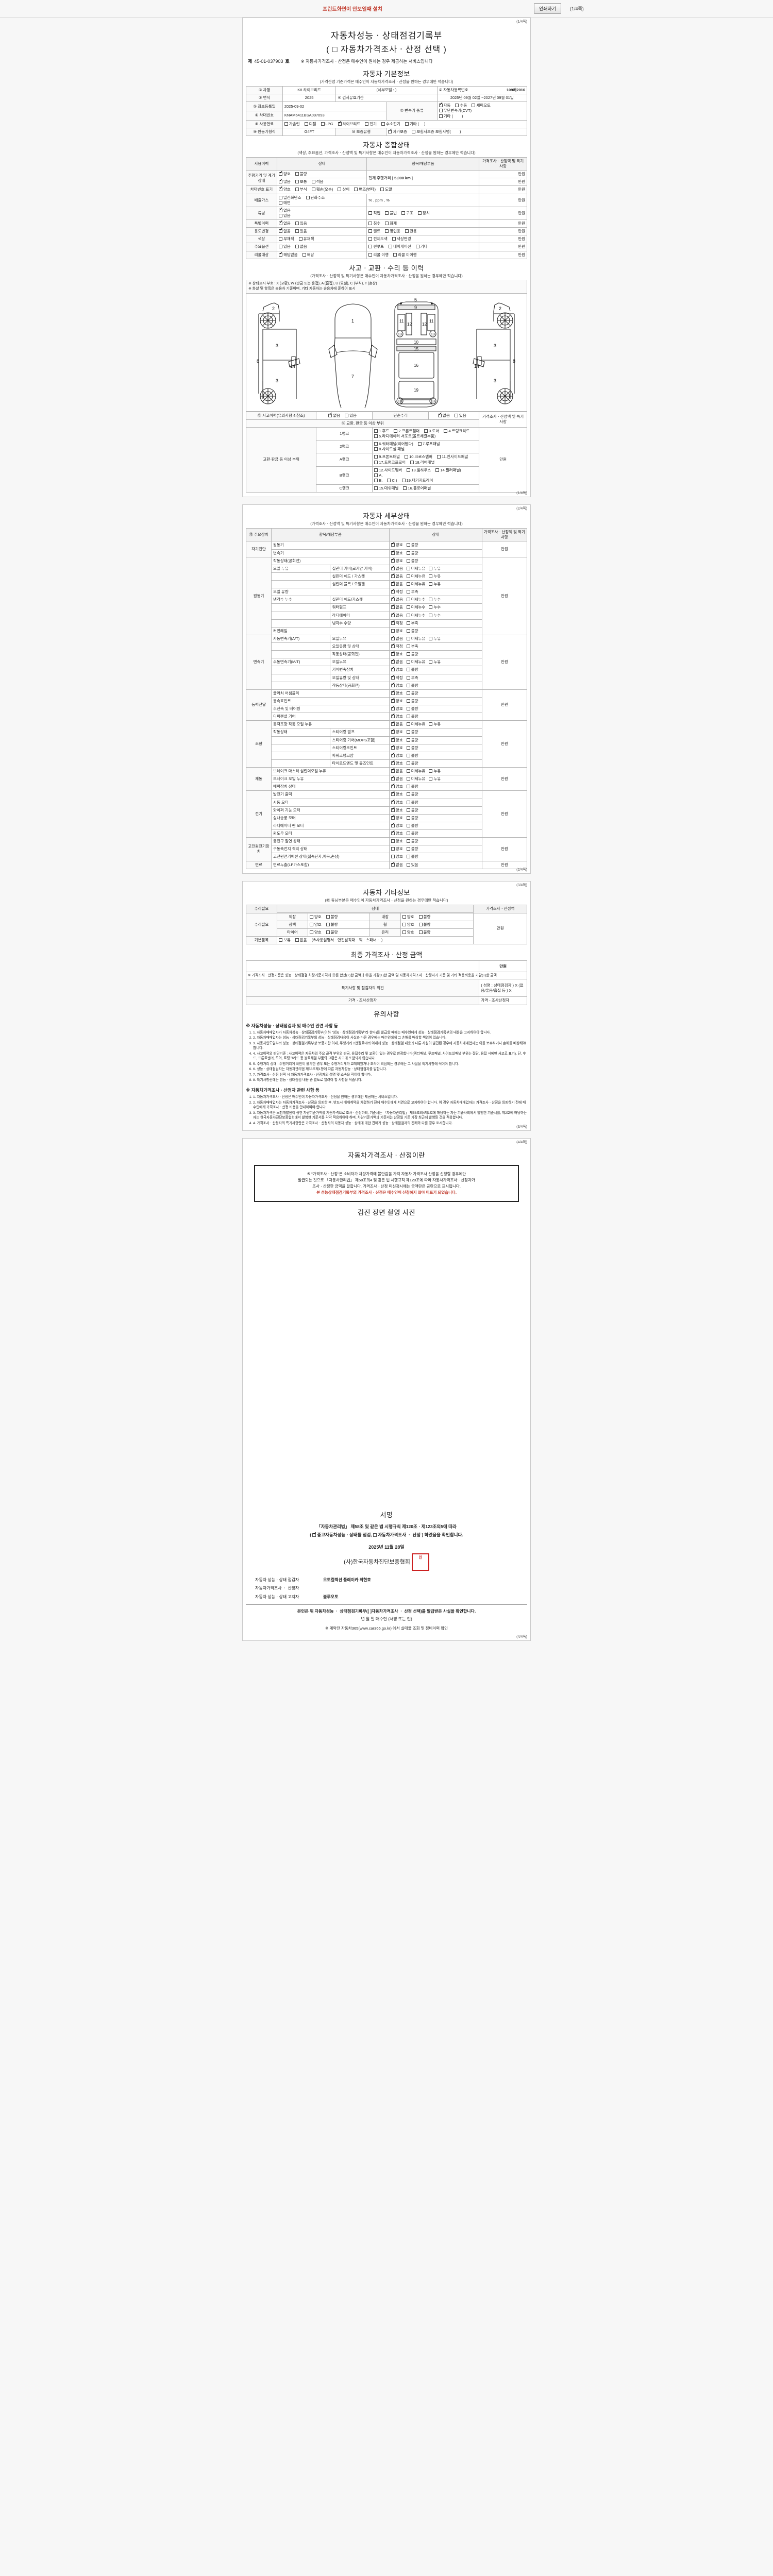  Describe the element at coordinates (374, 231) in the screenshot. I see `usage-option: 렌트` at that location.